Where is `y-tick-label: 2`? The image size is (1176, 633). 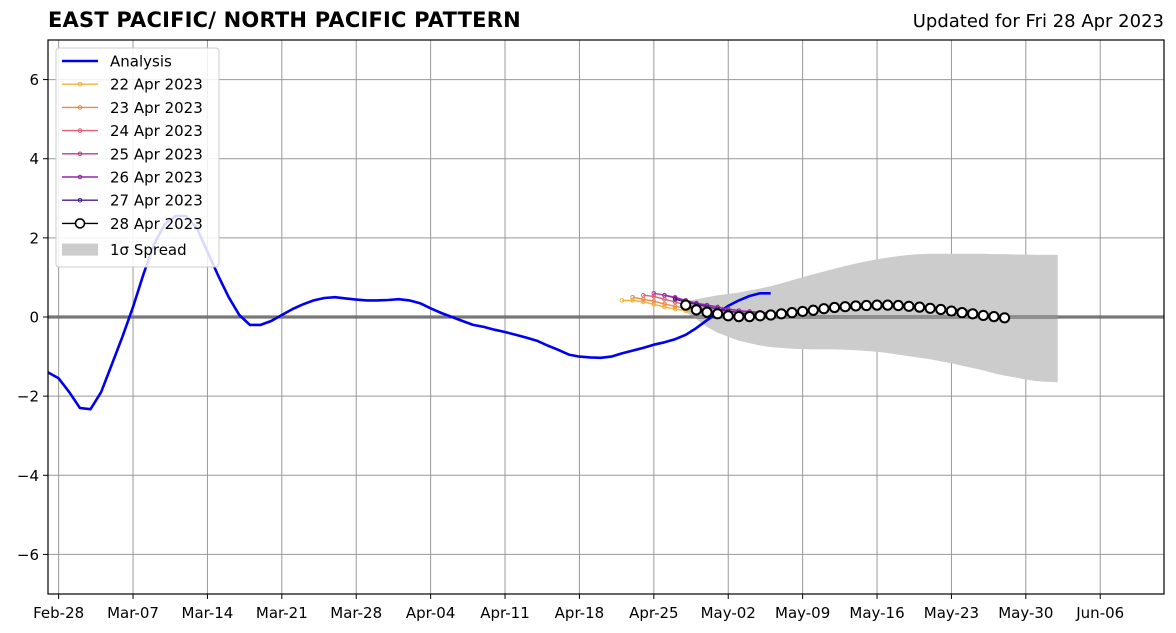
y-tick-label: 2 is located at coordinates (34, 238).